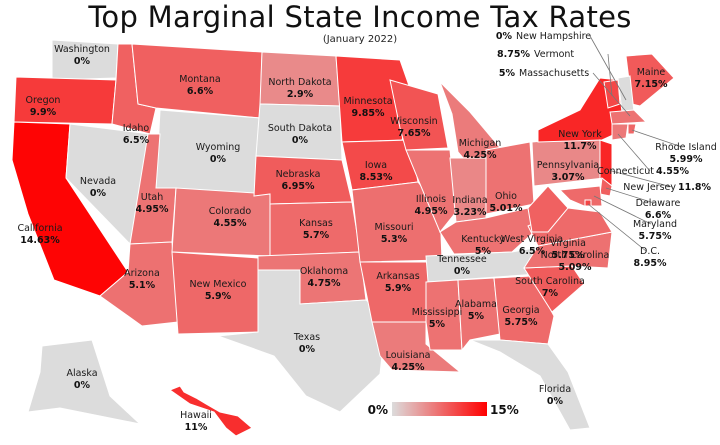 The height and width of the screenshot is (445, 720). I want to click on callout-lines, so click(635, 143).